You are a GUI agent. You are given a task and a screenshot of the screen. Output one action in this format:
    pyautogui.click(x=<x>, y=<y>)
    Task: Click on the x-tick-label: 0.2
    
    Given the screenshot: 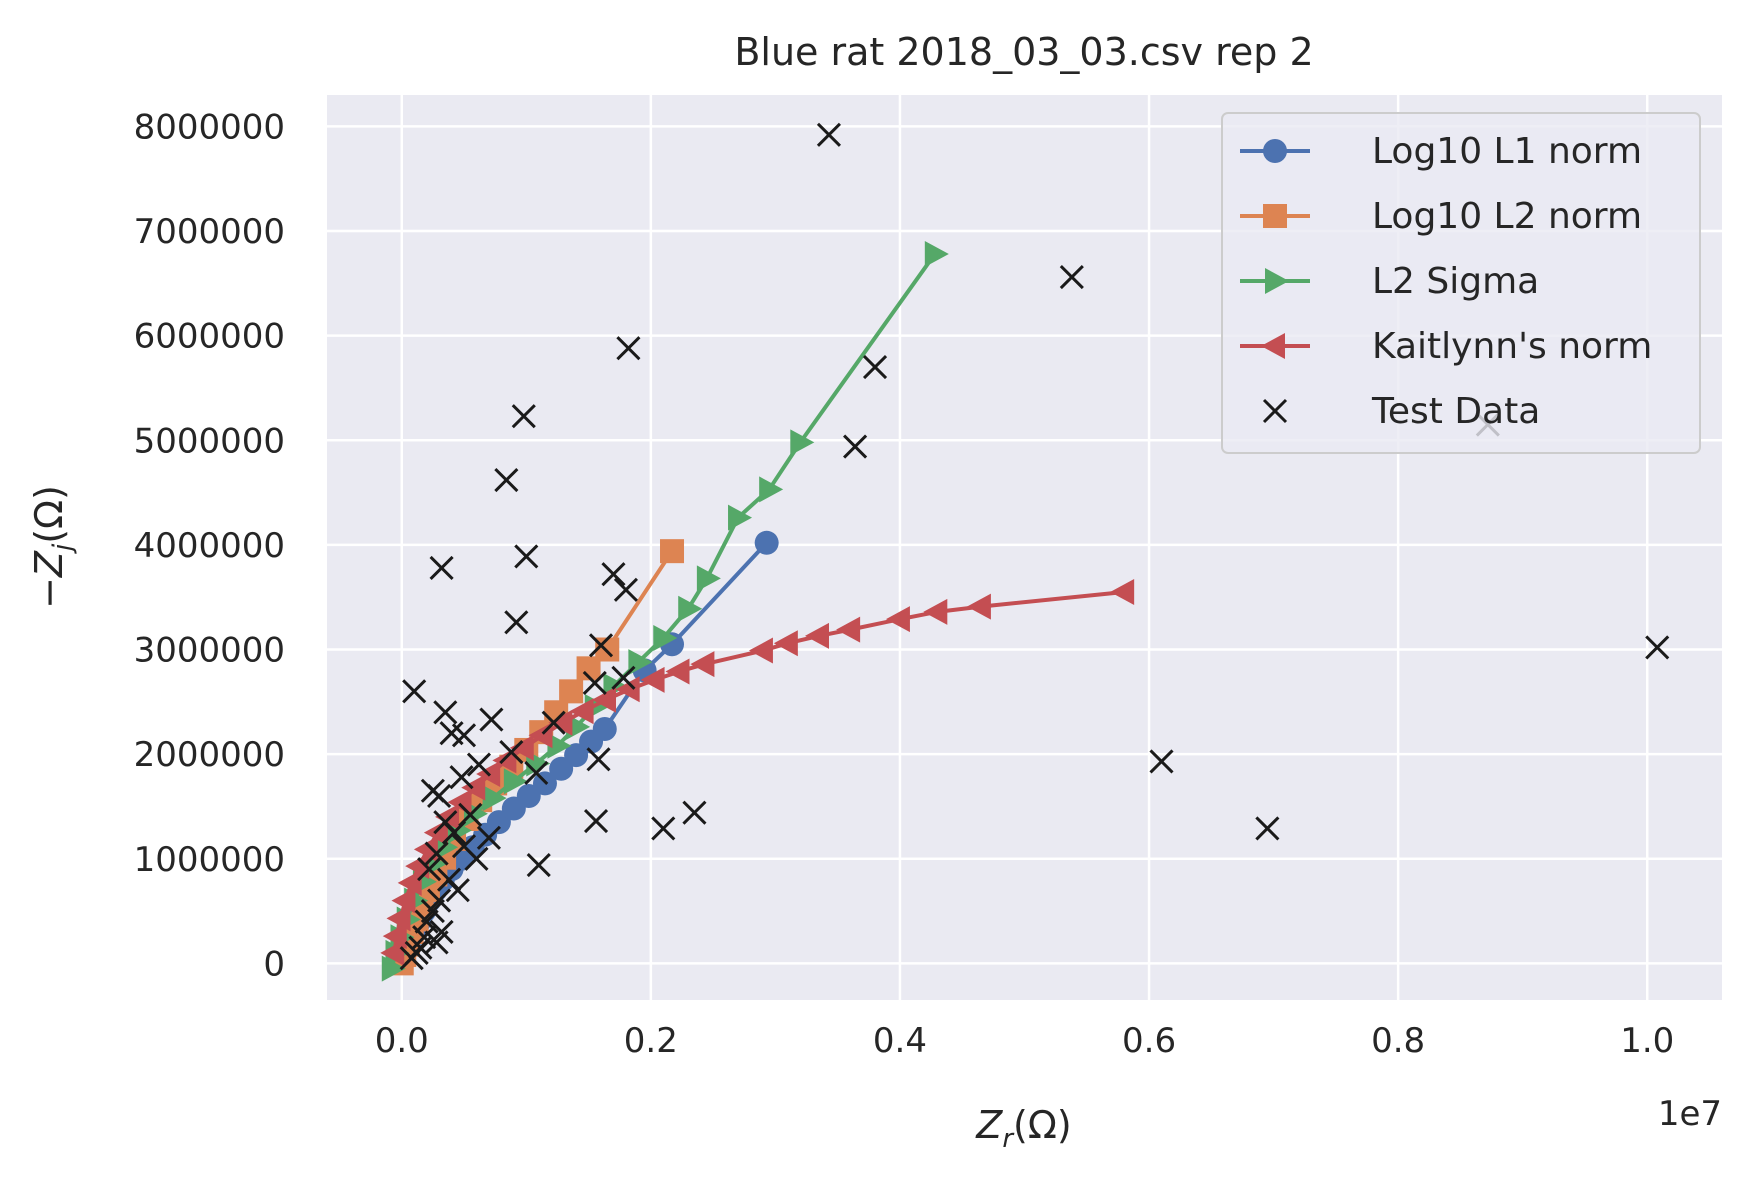 What is the action you would take?
    pyautogui.click(x=651, y=1041)
    